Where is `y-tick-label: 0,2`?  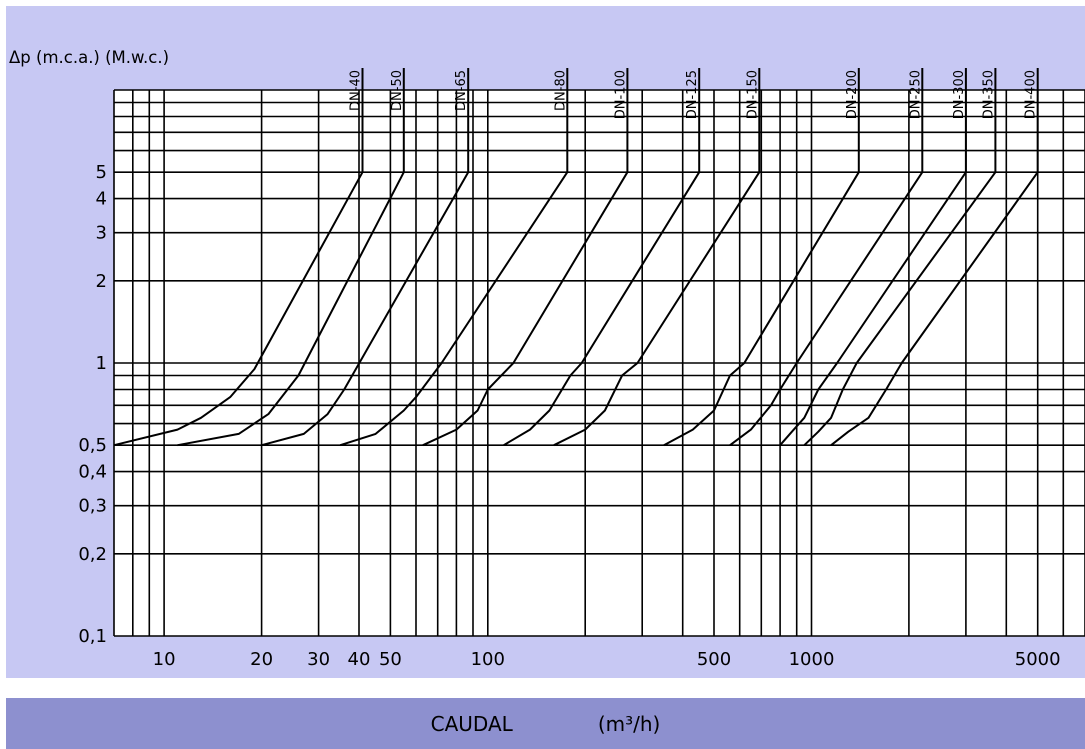 y-tick-label: 0,2 is located at coordinates (92, 554).